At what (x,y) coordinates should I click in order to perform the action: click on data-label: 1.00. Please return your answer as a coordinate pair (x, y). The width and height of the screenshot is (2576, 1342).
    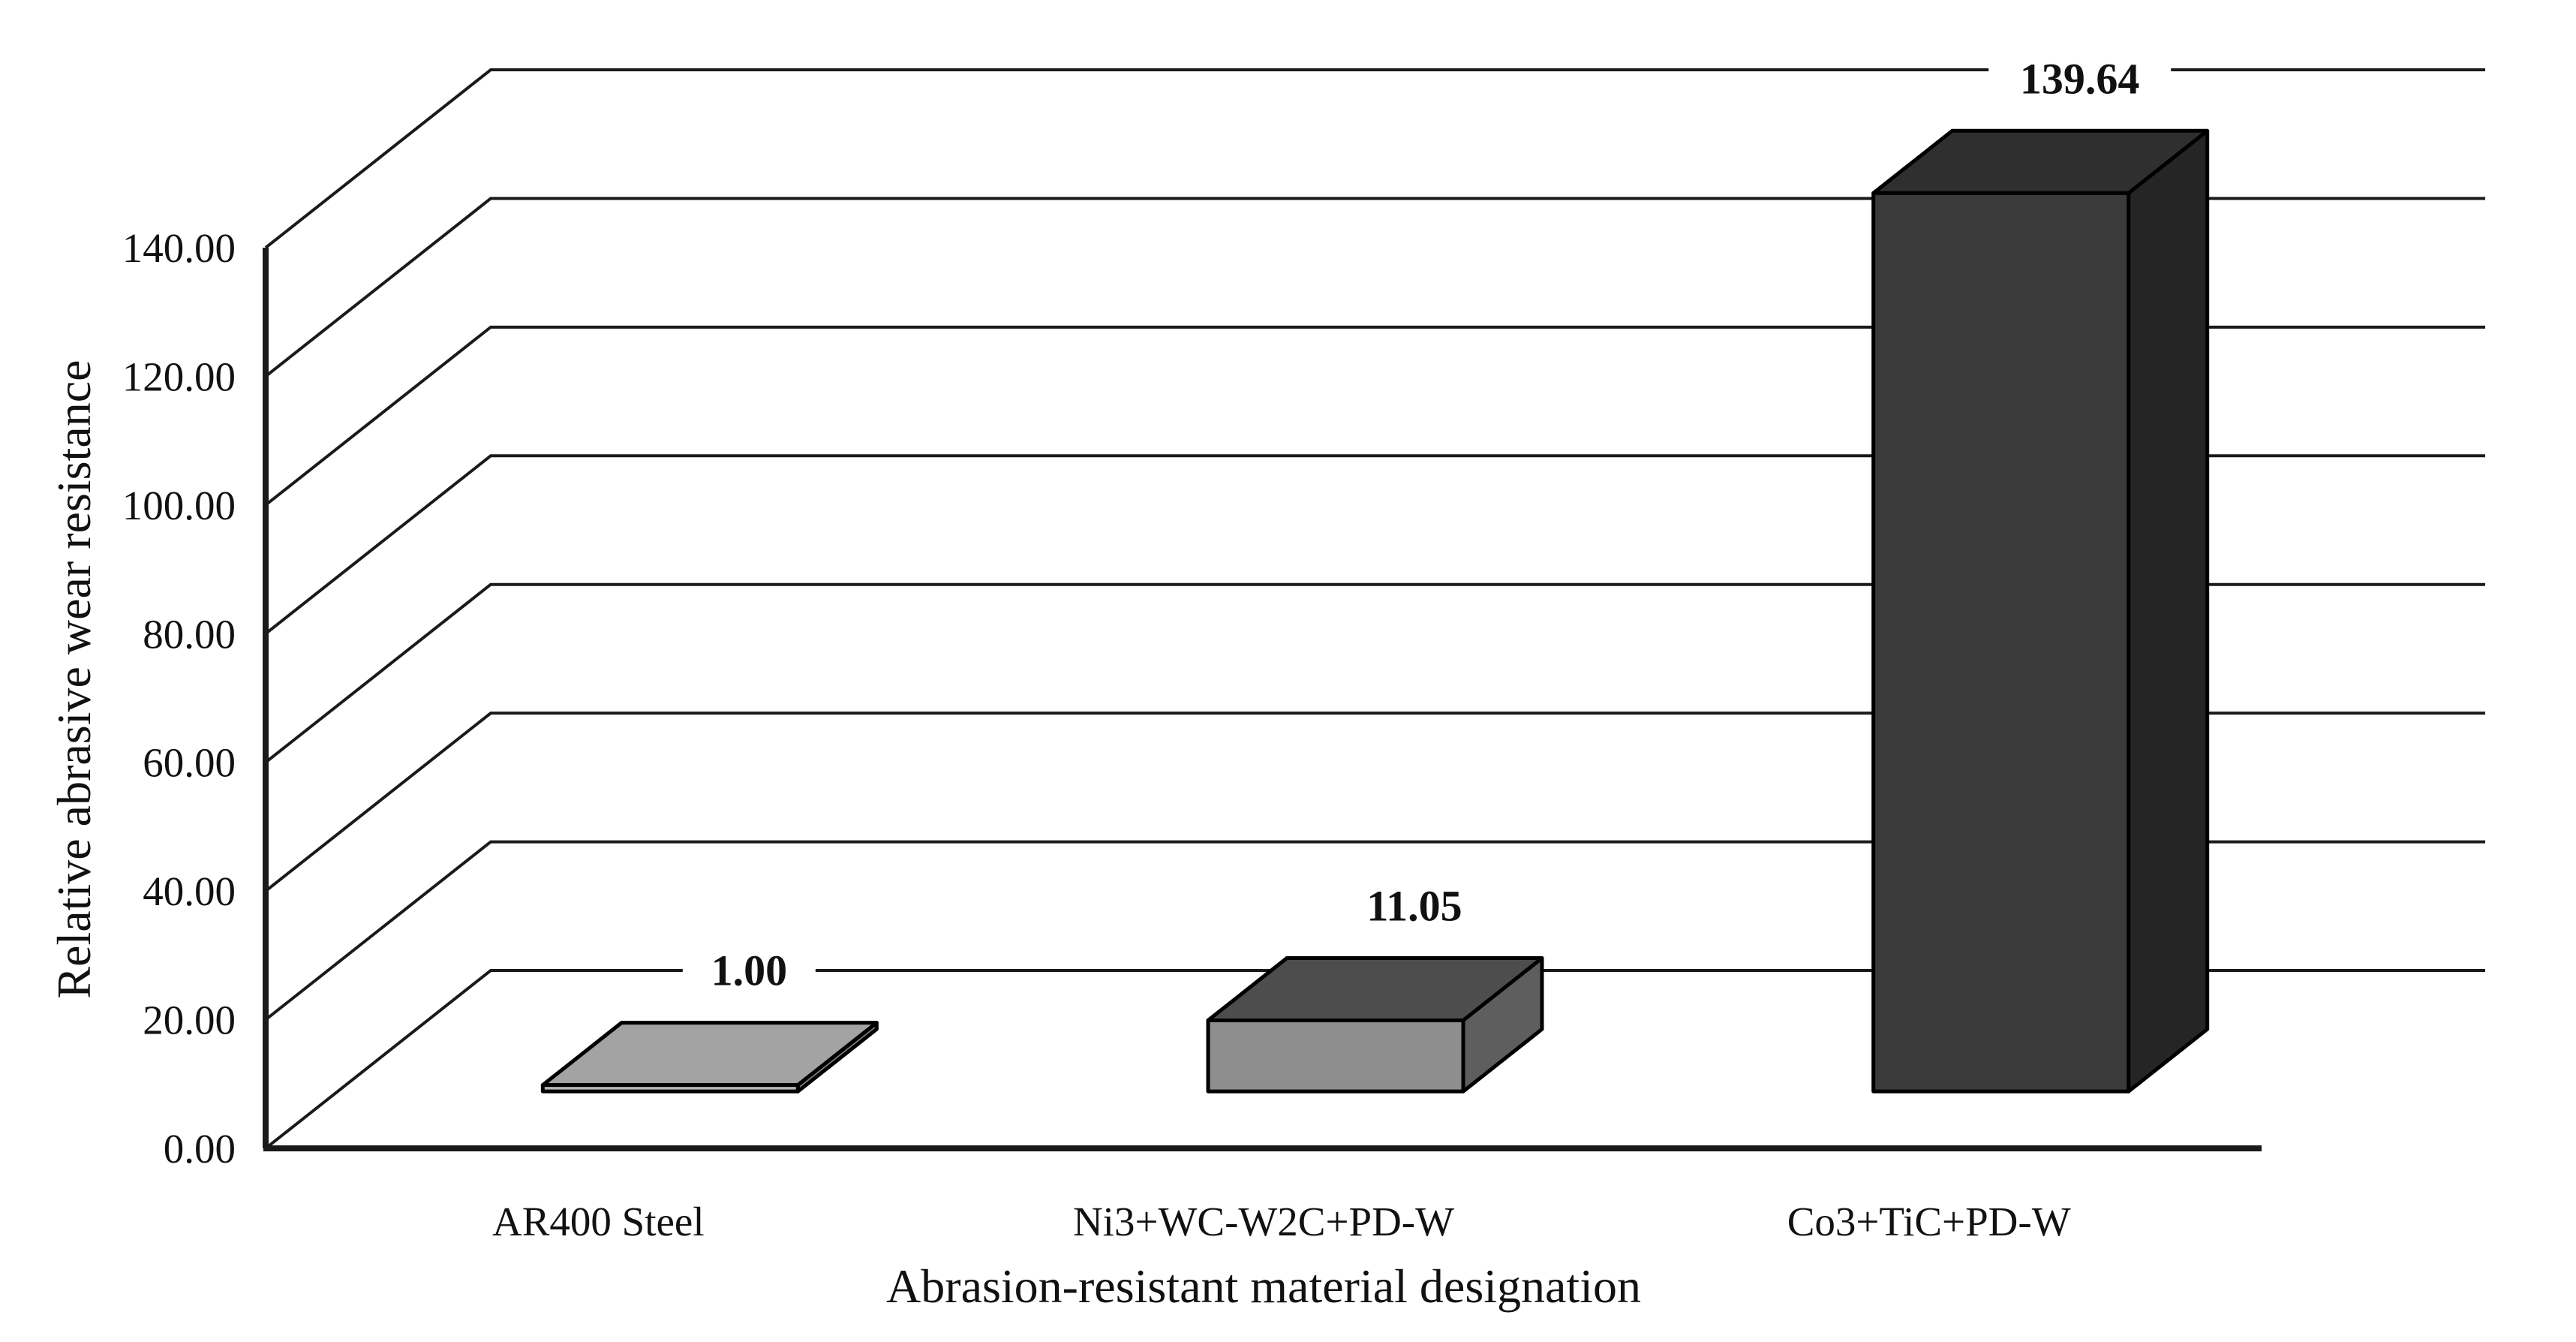
    Looking at the image, I should click on (749, 970).